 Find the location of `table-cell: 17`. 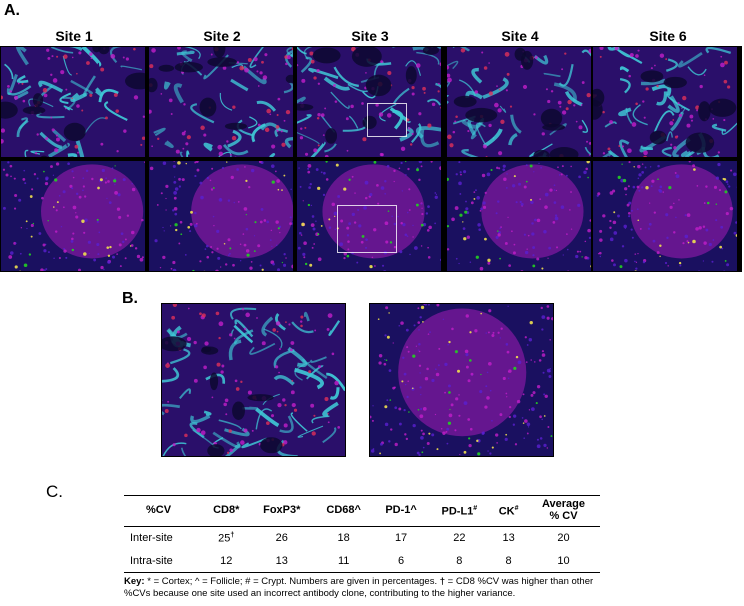

table-cell: 17 is located at coordinates (401, 538).